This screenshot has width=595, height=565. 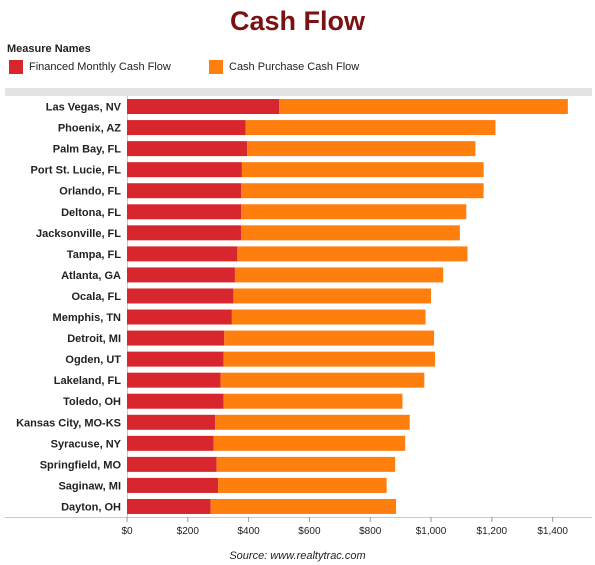 What do you see at coordinates (91, 276) in the screenshot?
I see `category-label: Atlanta, GA` at bounding box center [91, 276].